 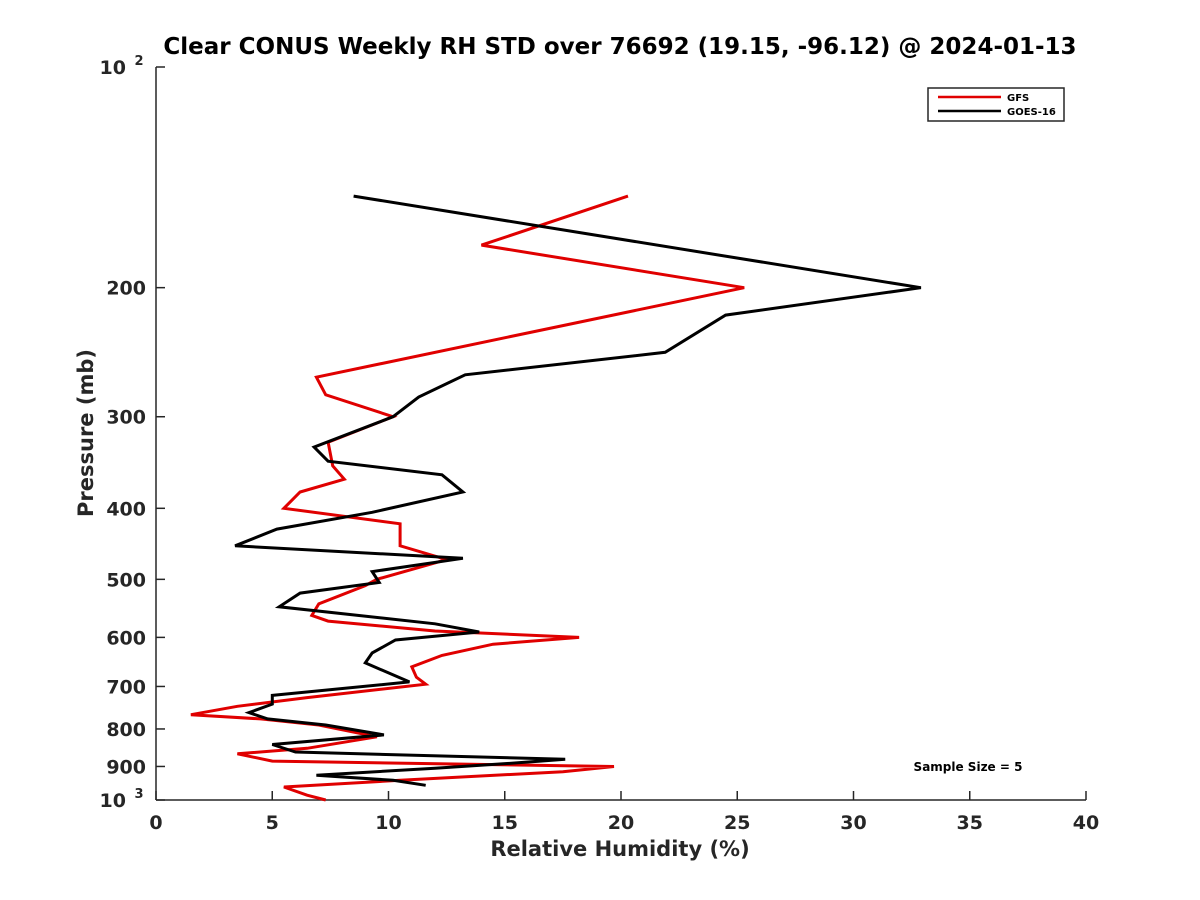 I want to click on legend: GFS GOES-16, so click(x=996, y=104).